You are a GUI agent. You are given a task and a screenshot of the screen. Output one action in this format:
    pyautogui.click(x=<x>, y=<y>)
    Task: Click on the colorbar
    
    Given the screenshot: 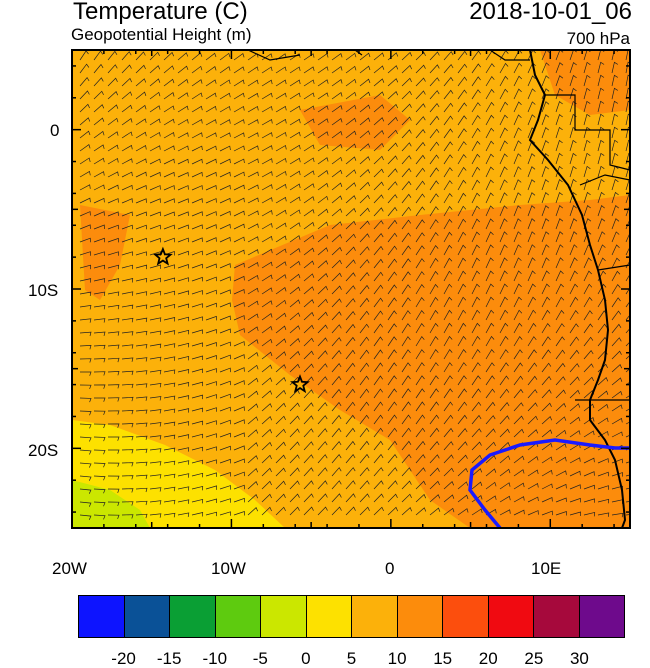 What is the action you would take?
    pyautogui.click(x=351, y=616)
    